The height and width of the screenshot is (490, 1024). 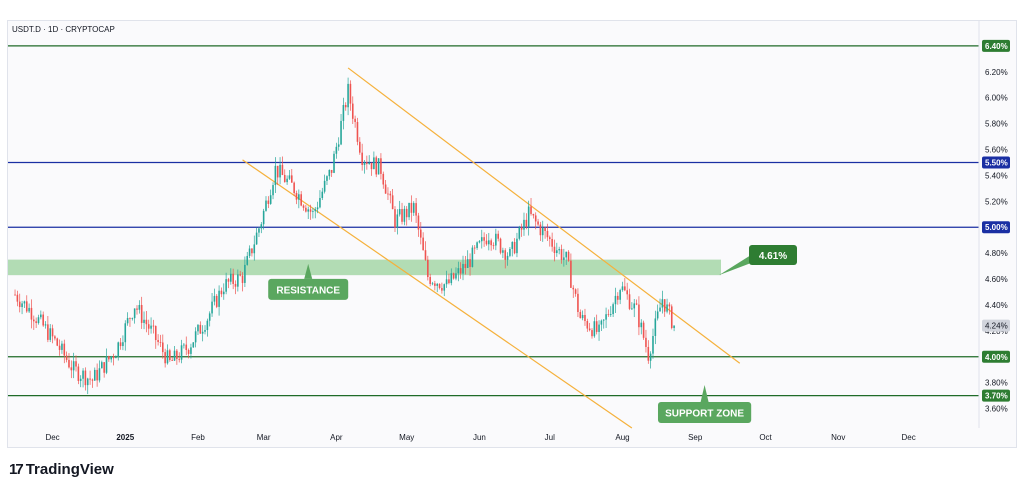 I want to click on level-tag-text-0: 6.40%, so click(x=996, y=46).